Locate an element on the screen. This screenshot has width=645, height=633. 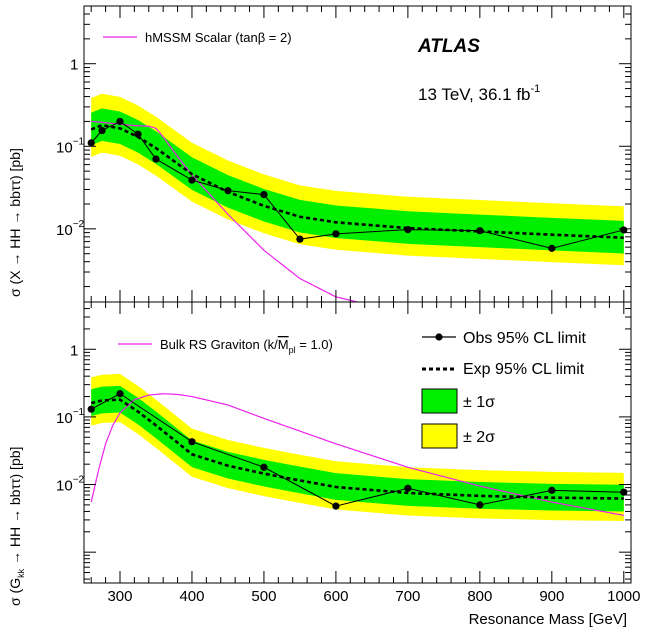
x-tick-label: 800 is located at coordinates (479, 596).